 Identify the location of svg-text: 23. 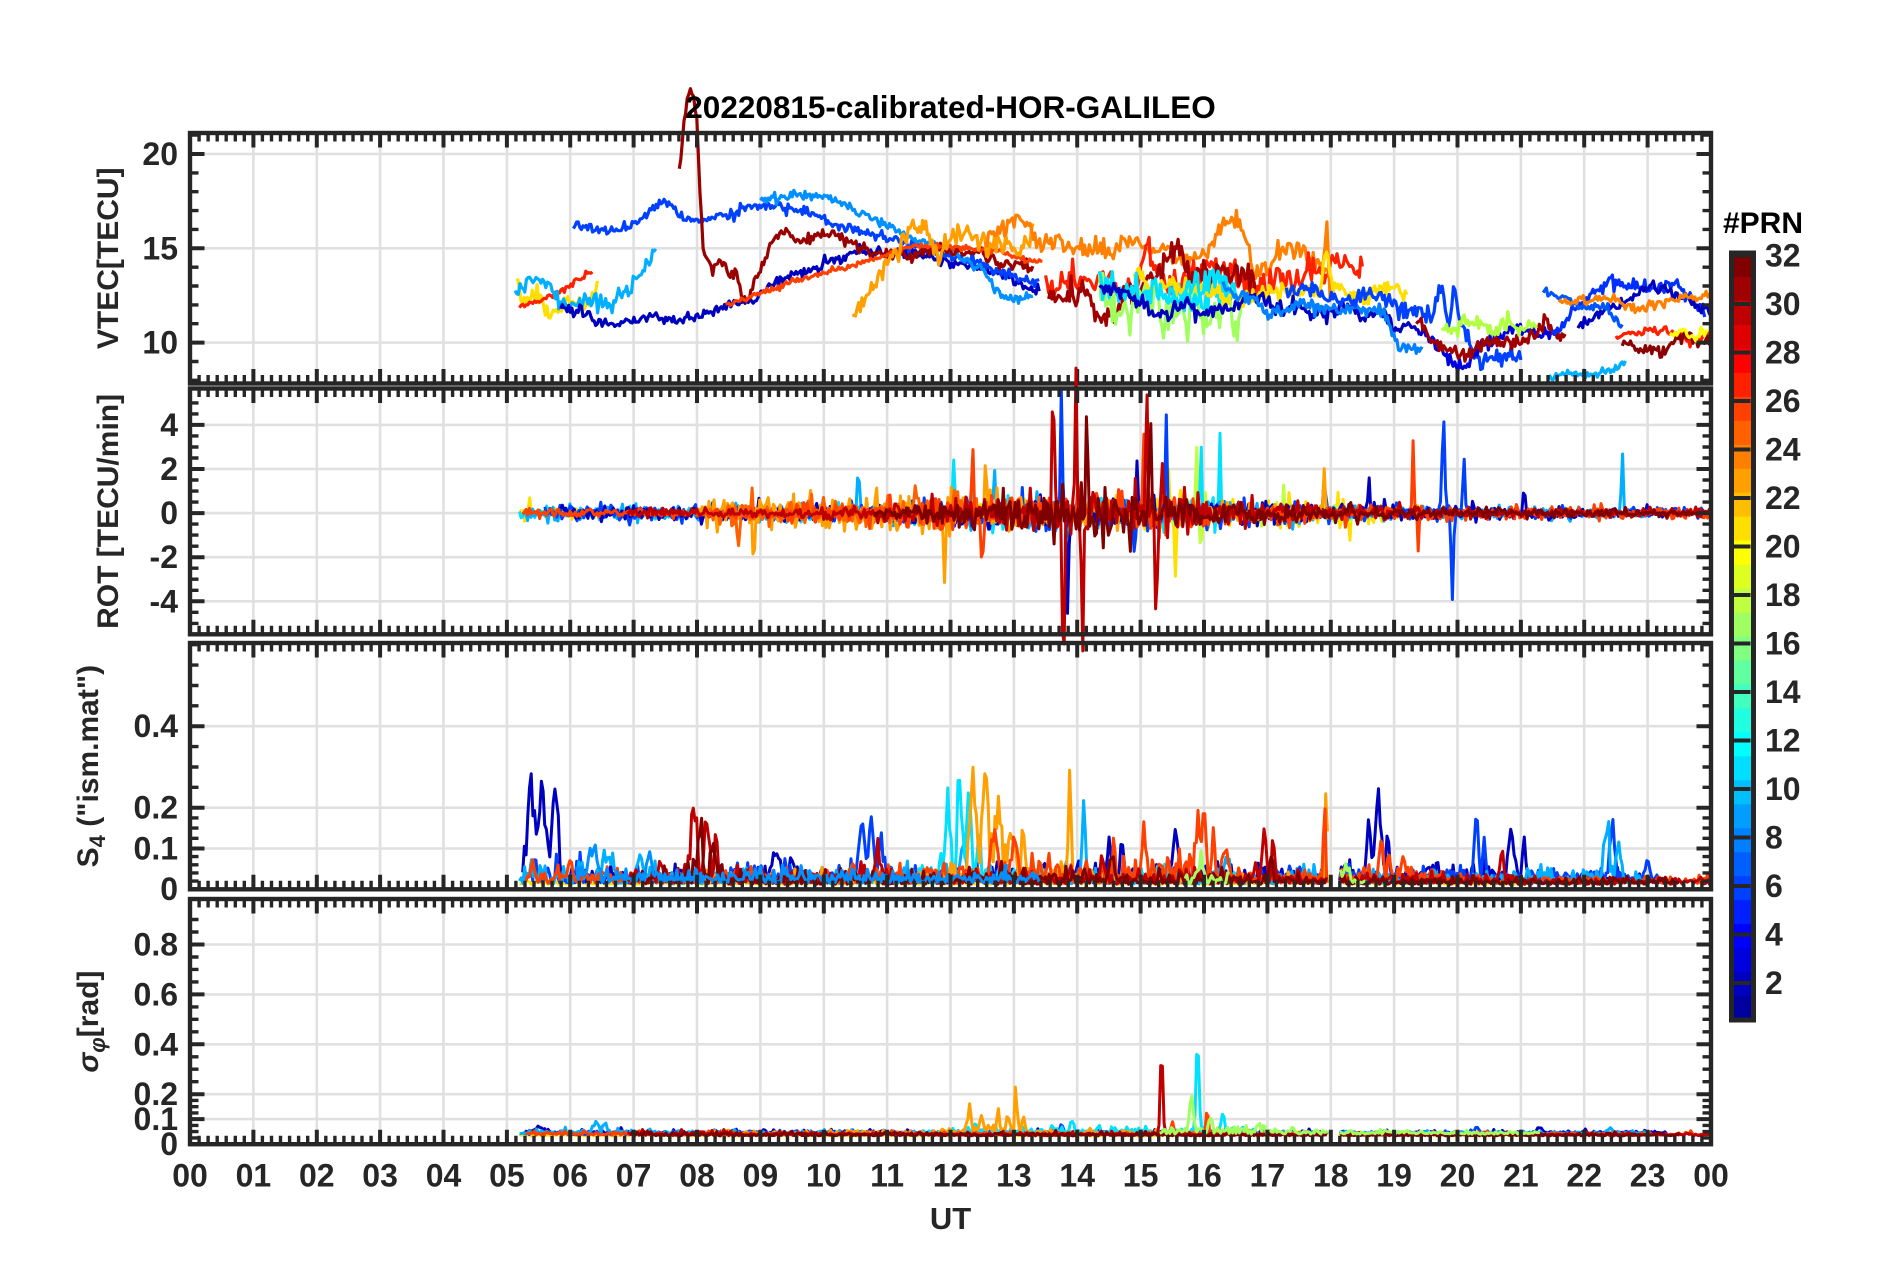
(1648, 1176).